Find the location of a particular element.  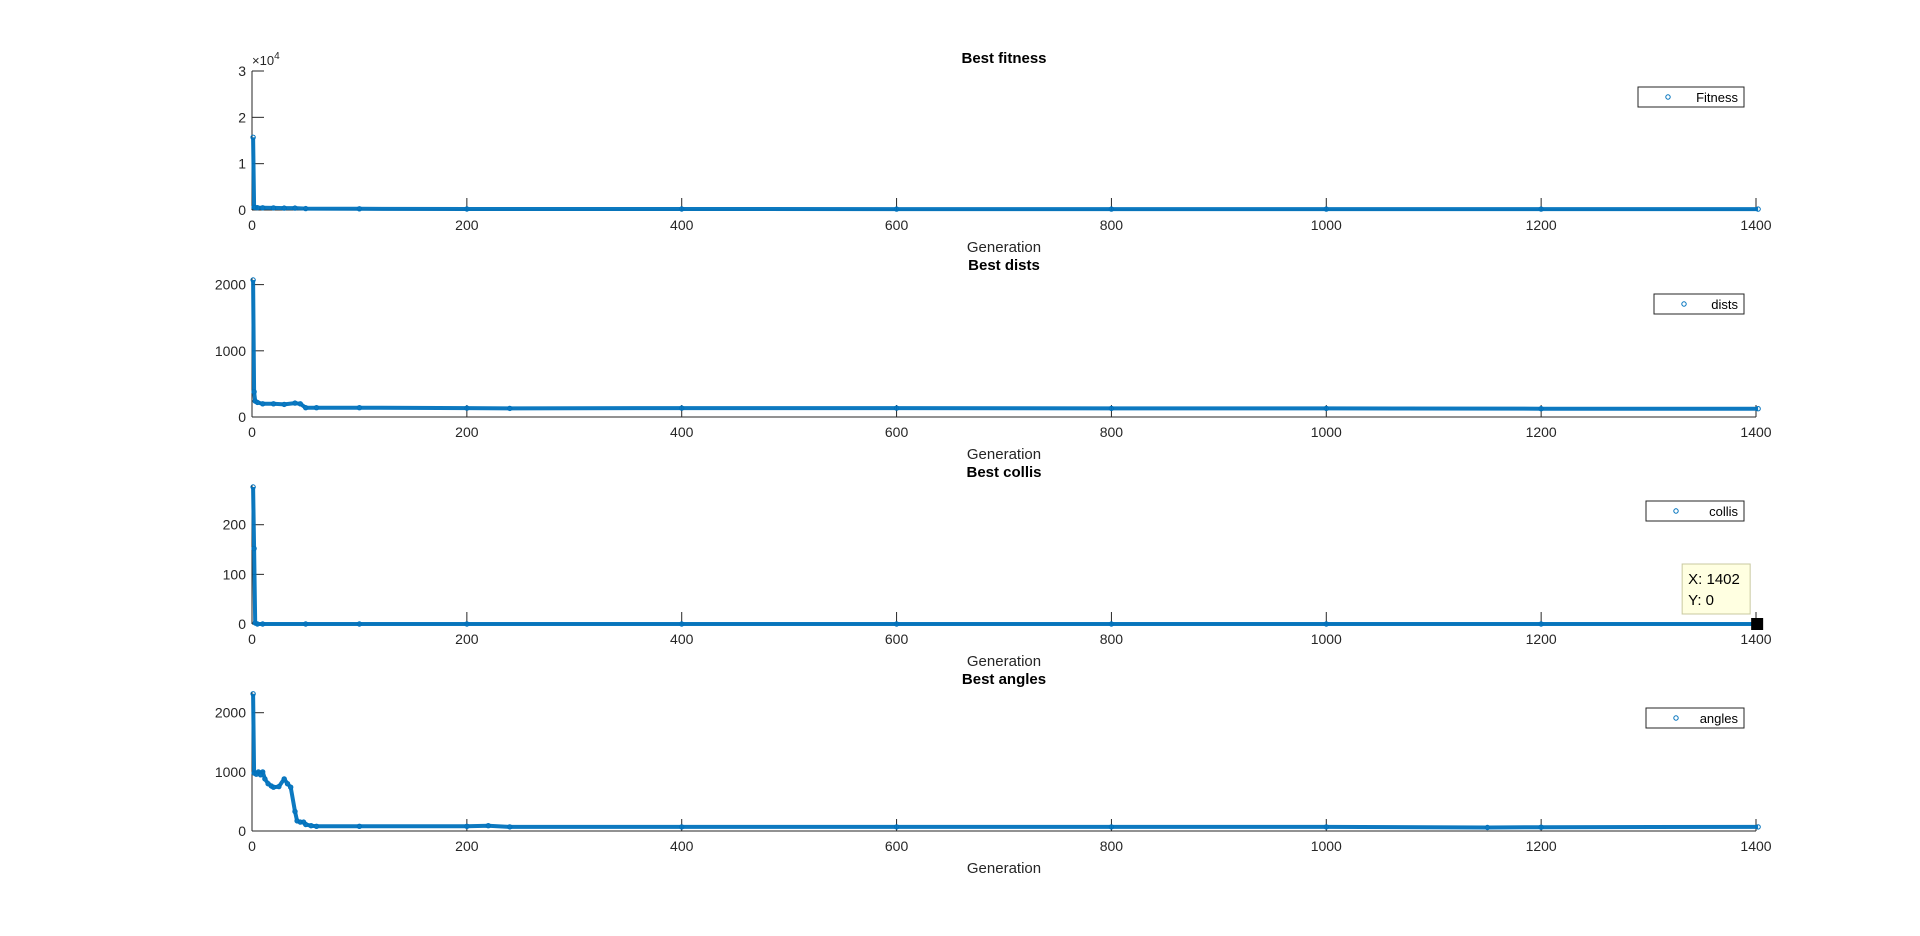

legend-label: dists is located at coordinates (1724, 304).